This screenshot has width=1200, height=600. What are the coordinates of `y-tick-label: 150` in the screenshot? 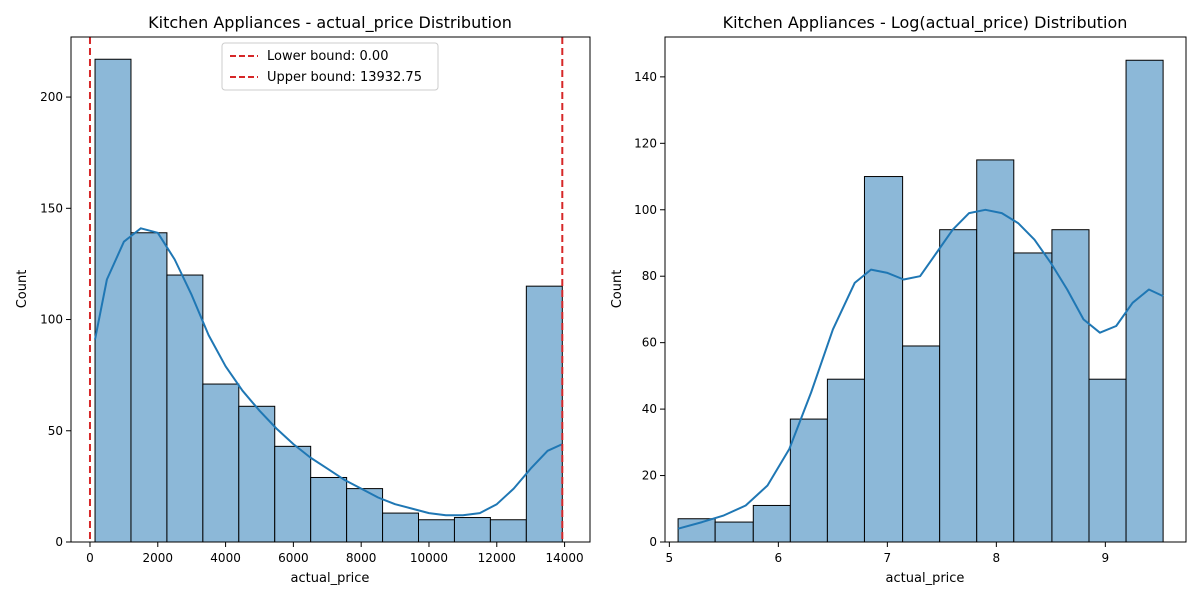 It's located at (51, 208).